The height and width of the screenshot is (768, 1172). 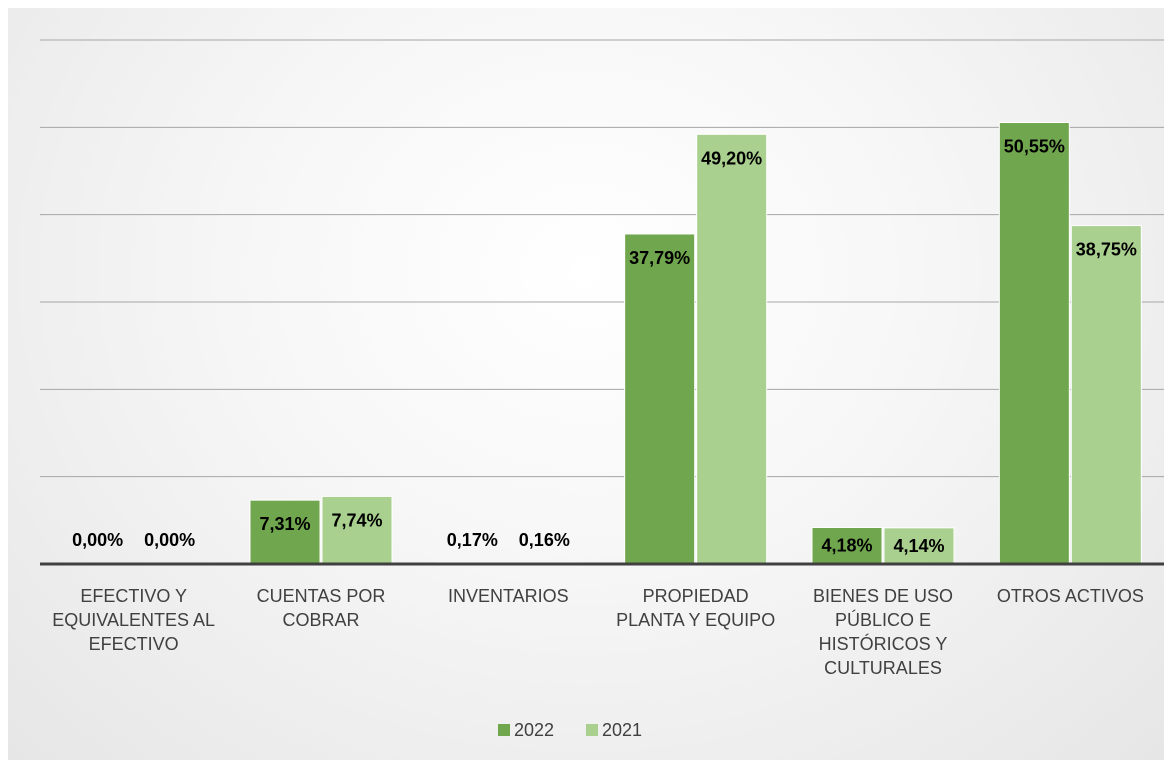 I want to click on data-label-2021-3: 49,20%, so click(x=731, y=158).